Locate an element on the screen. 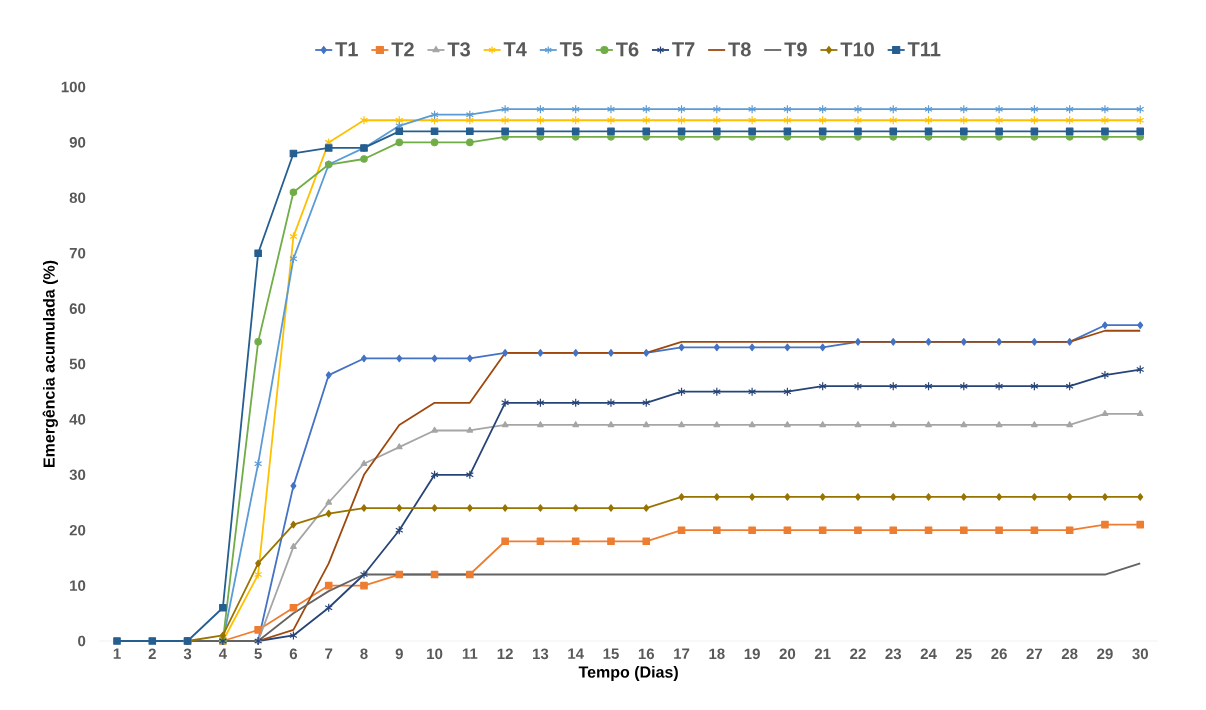  x-tick-label: 5 is located at coordinates (258, 653).